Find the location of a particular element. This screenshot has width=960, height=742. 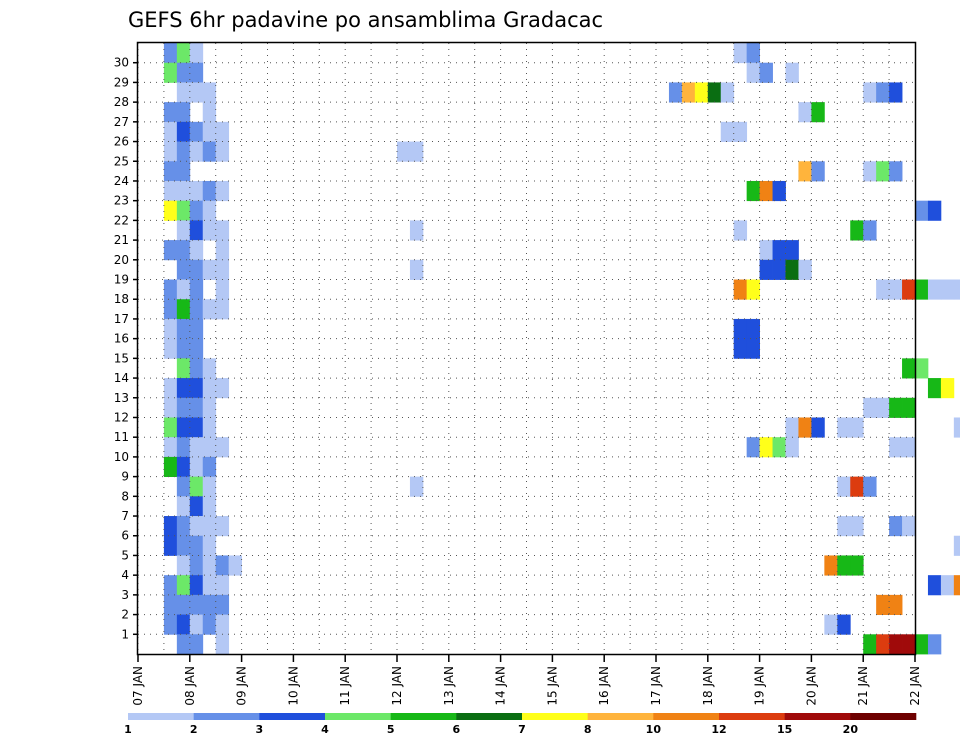

colorbar-label: 3 is located at coordinates (260, 729).